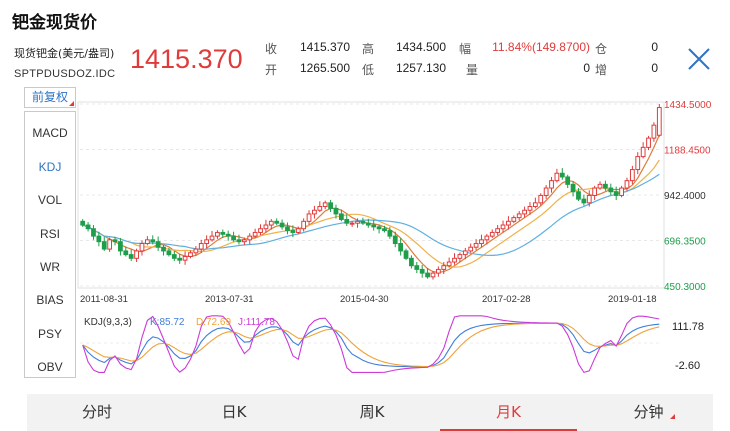  Describe the element at coordinates (371, 344) in the screenshot. I see `kdj-line` at that location.